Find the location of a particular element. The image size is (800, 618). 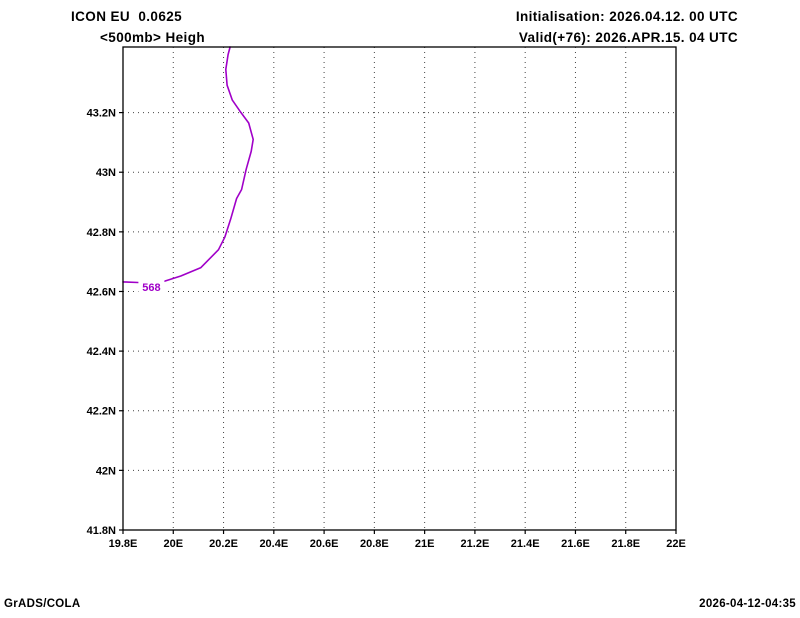

contour-label-mask is located at coordinates (151, 287).